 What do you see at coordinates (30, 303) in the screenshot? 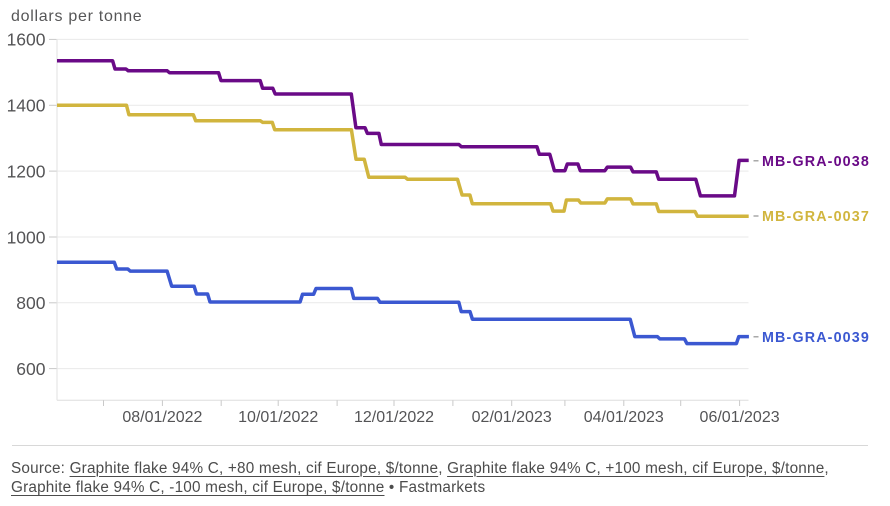
I see `svg-text: 800` at bounding box center [30, 303].